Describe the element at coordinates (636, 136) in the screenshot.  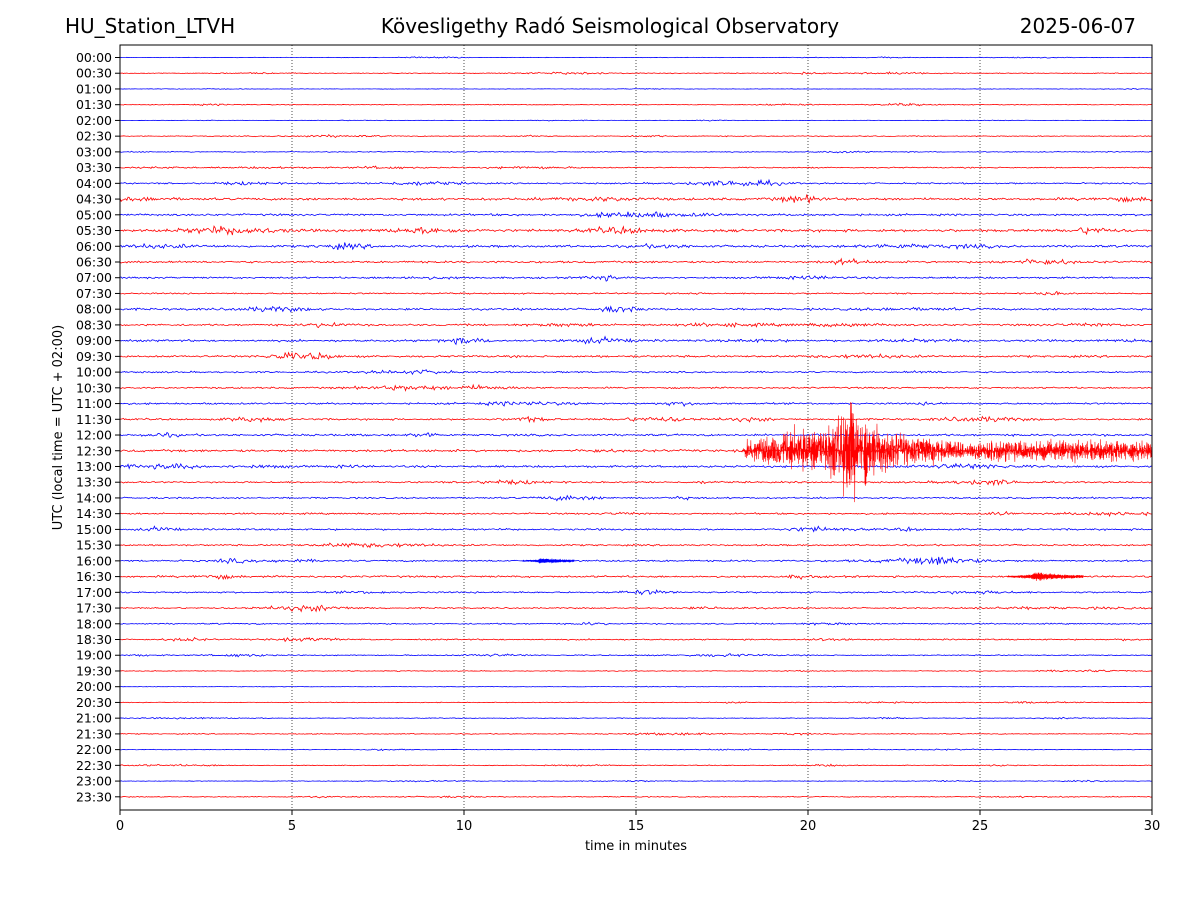
I see `trace-row-02:30` at that location.